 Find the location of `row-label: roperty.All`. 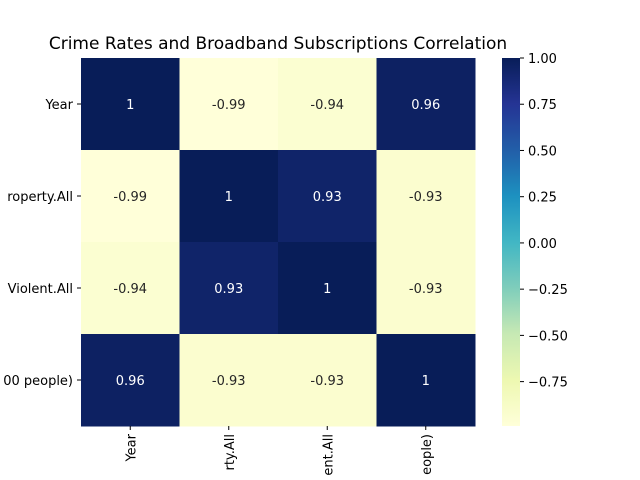

row-label: roperty.All is located at coordinates (40, 197).